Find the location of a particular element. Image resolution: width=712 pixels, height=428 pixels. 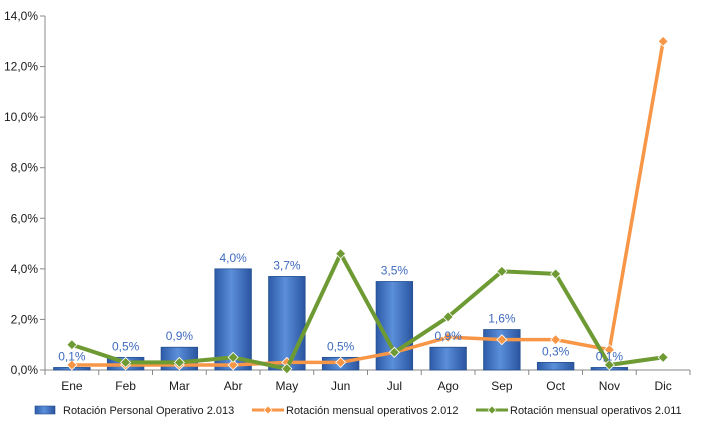

y-tick-label: 8,0% is located at coordinates (25, 168).